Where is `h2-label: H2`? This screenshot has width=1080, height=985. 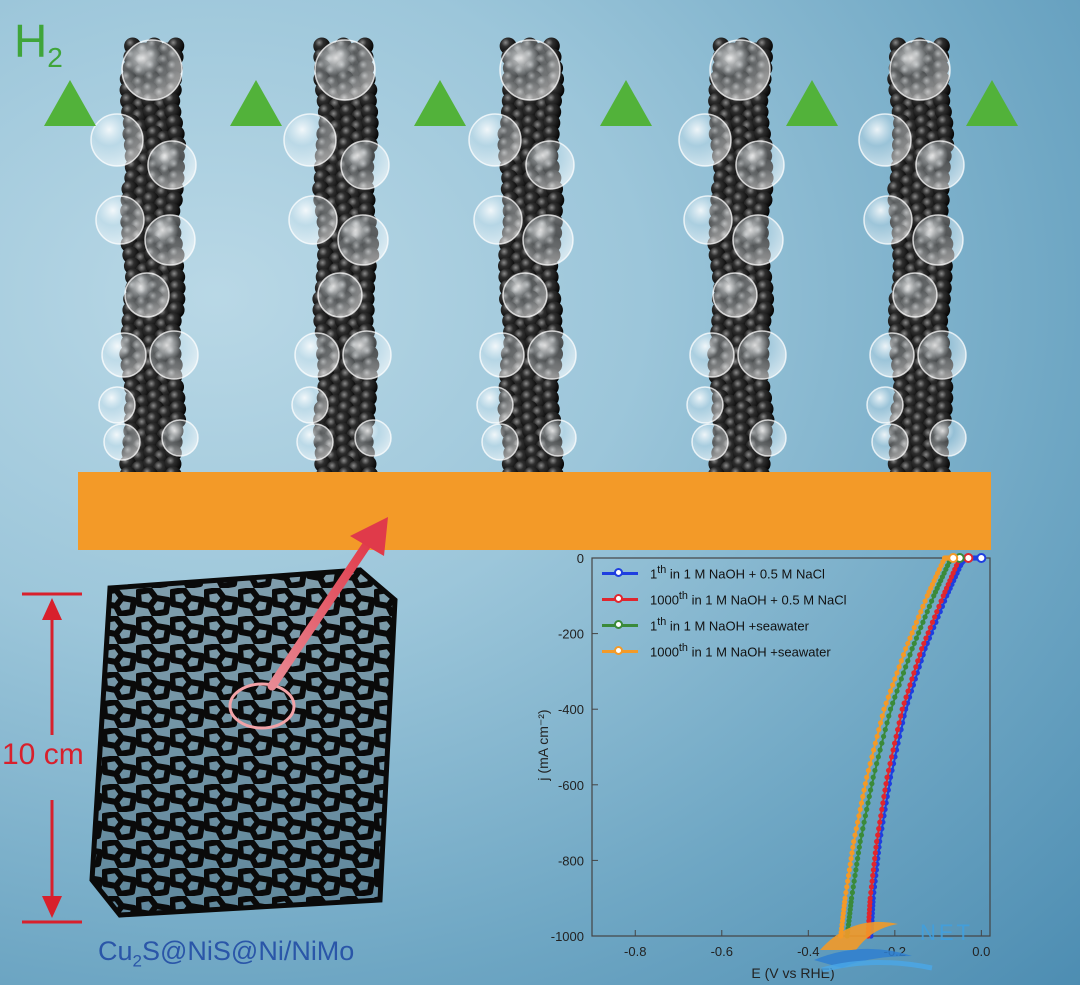 h2-label: H2 is located at coordinates (38, 44).